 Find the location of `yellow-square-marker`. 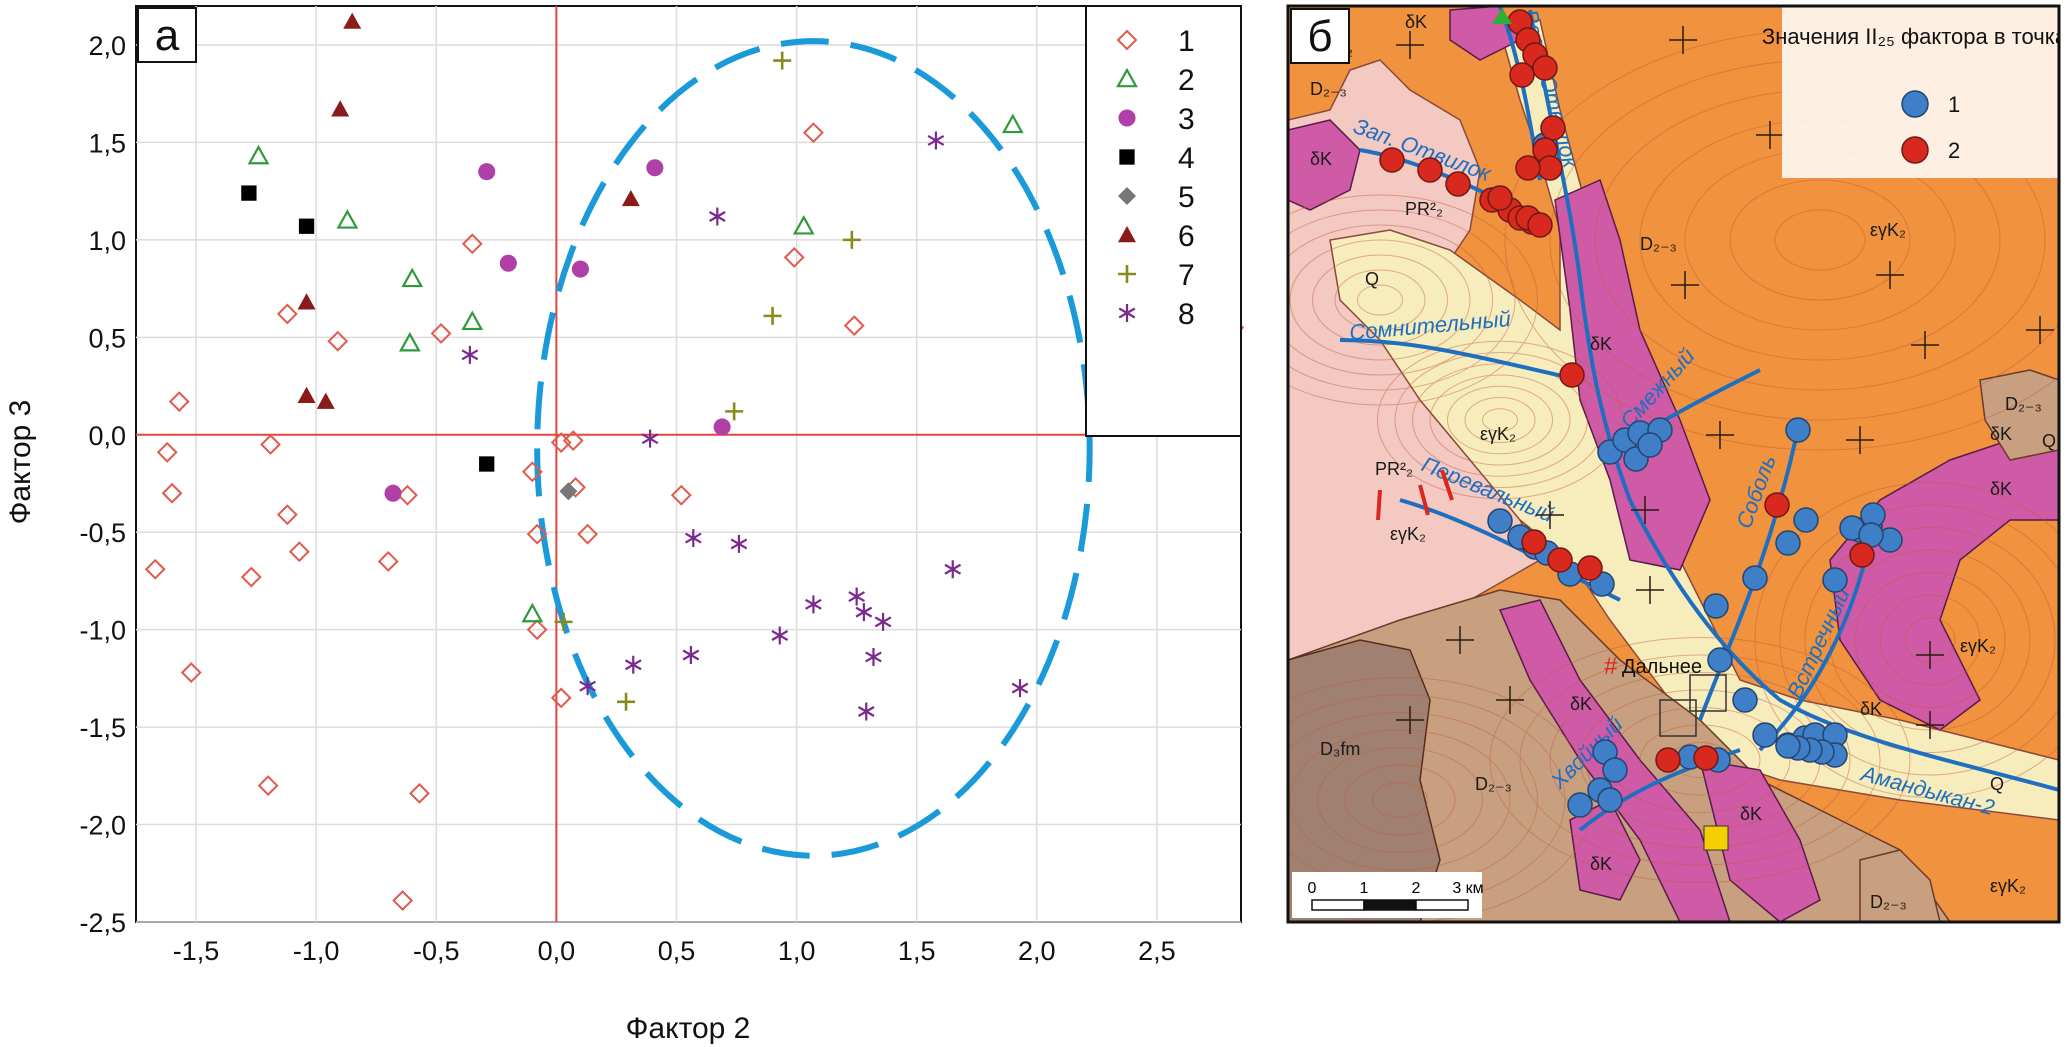

yellow-square-marker is located at coordinates (1716, 838).